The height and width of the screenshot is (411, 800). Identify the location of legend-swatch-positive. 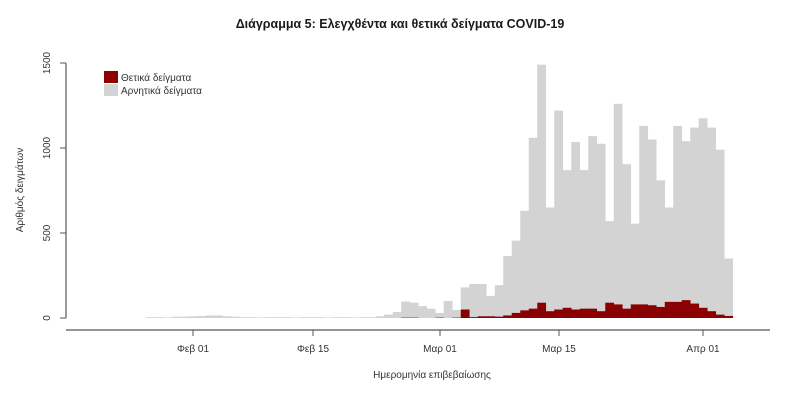
(111, 77).